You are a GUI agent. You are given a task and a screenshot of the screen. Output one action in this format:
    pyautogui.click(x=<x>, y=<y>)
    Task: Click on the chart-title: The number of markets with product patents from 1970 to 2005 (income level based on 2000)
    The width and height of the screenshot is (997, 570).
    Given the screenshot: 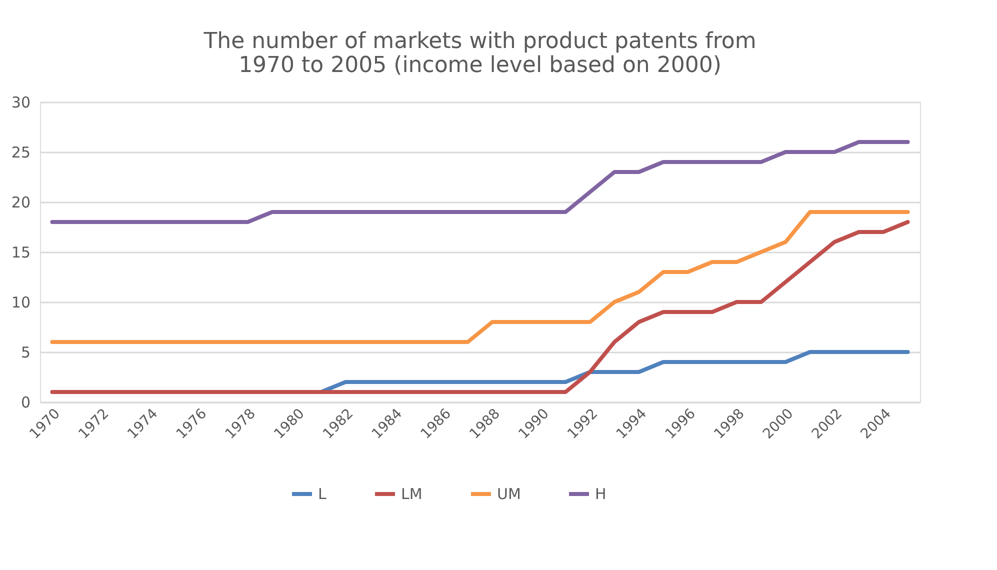 What is the action you would take?
    pyautogui.click(x=479, y=53)
    